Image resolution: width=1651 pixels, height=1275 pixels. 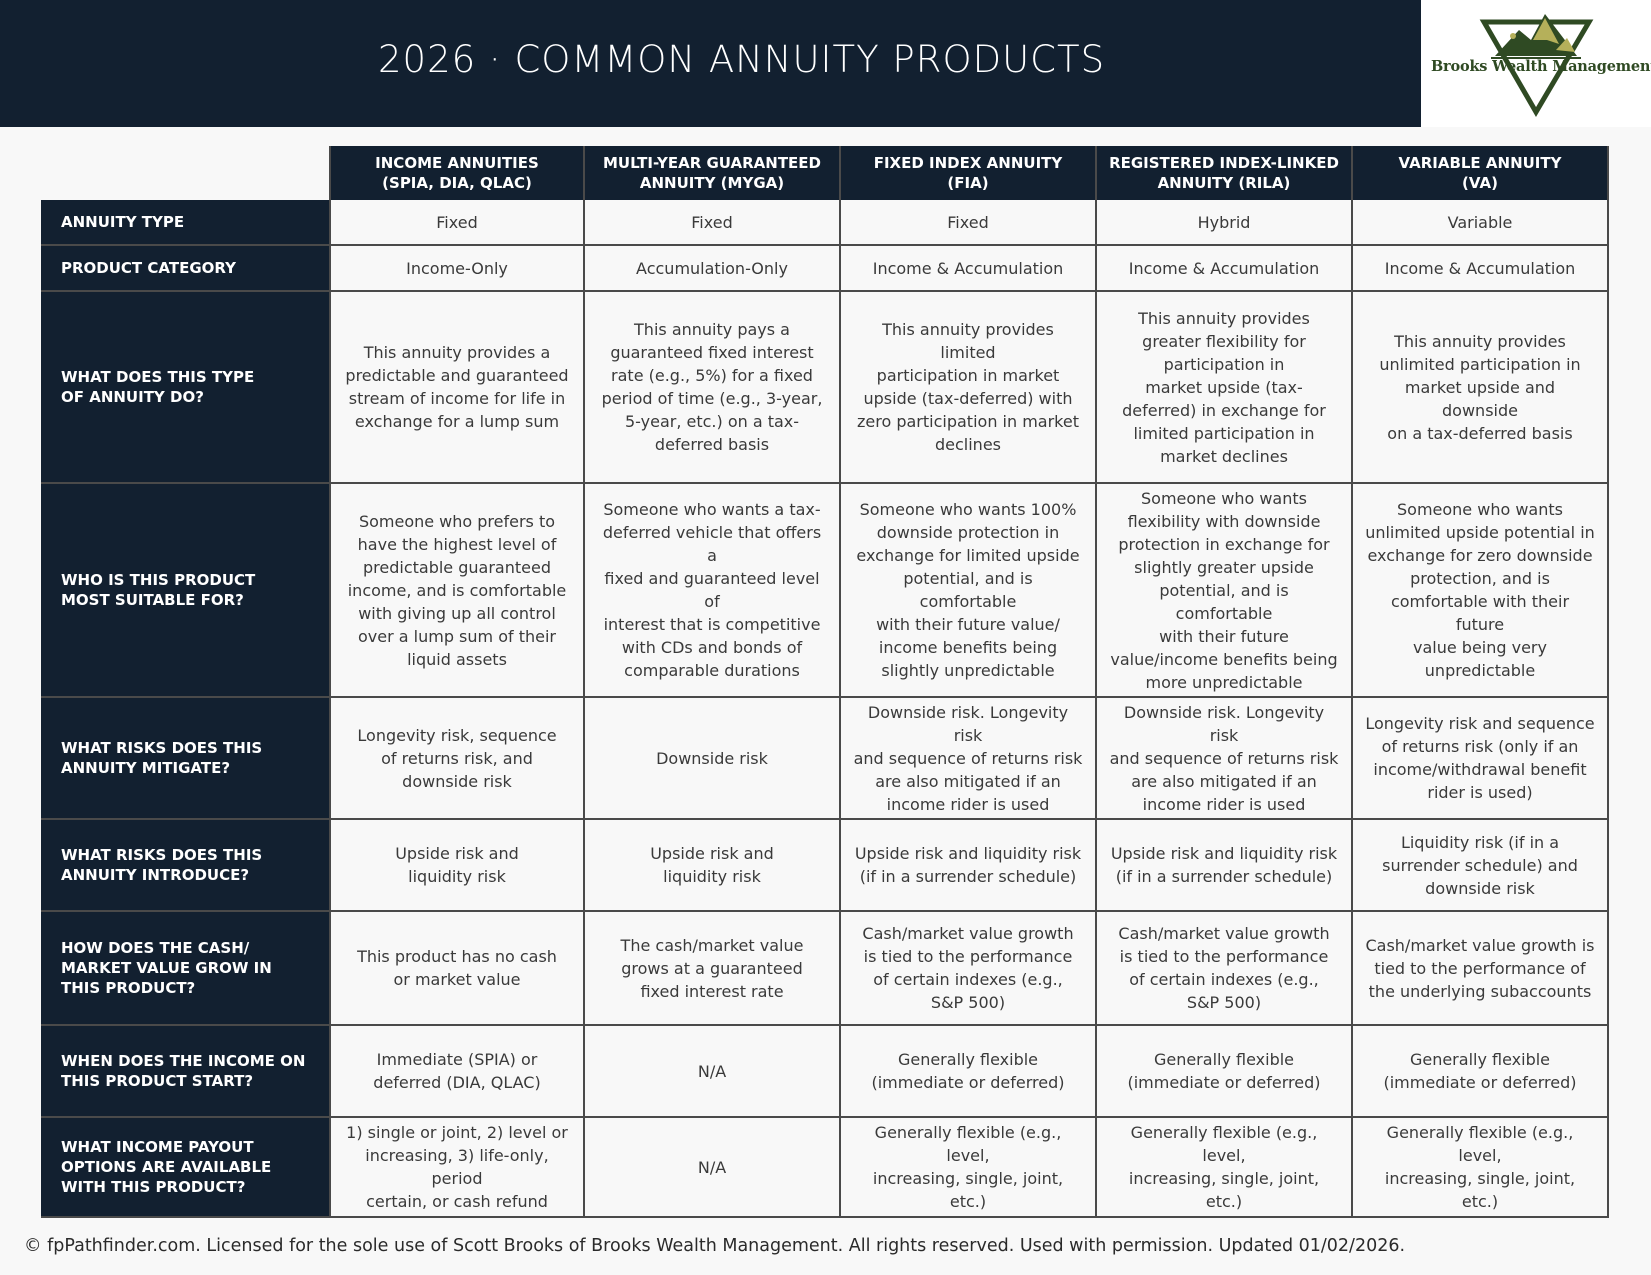 I want to click on cell-text-line: This annuity provides, so click(x=1480, y=341).